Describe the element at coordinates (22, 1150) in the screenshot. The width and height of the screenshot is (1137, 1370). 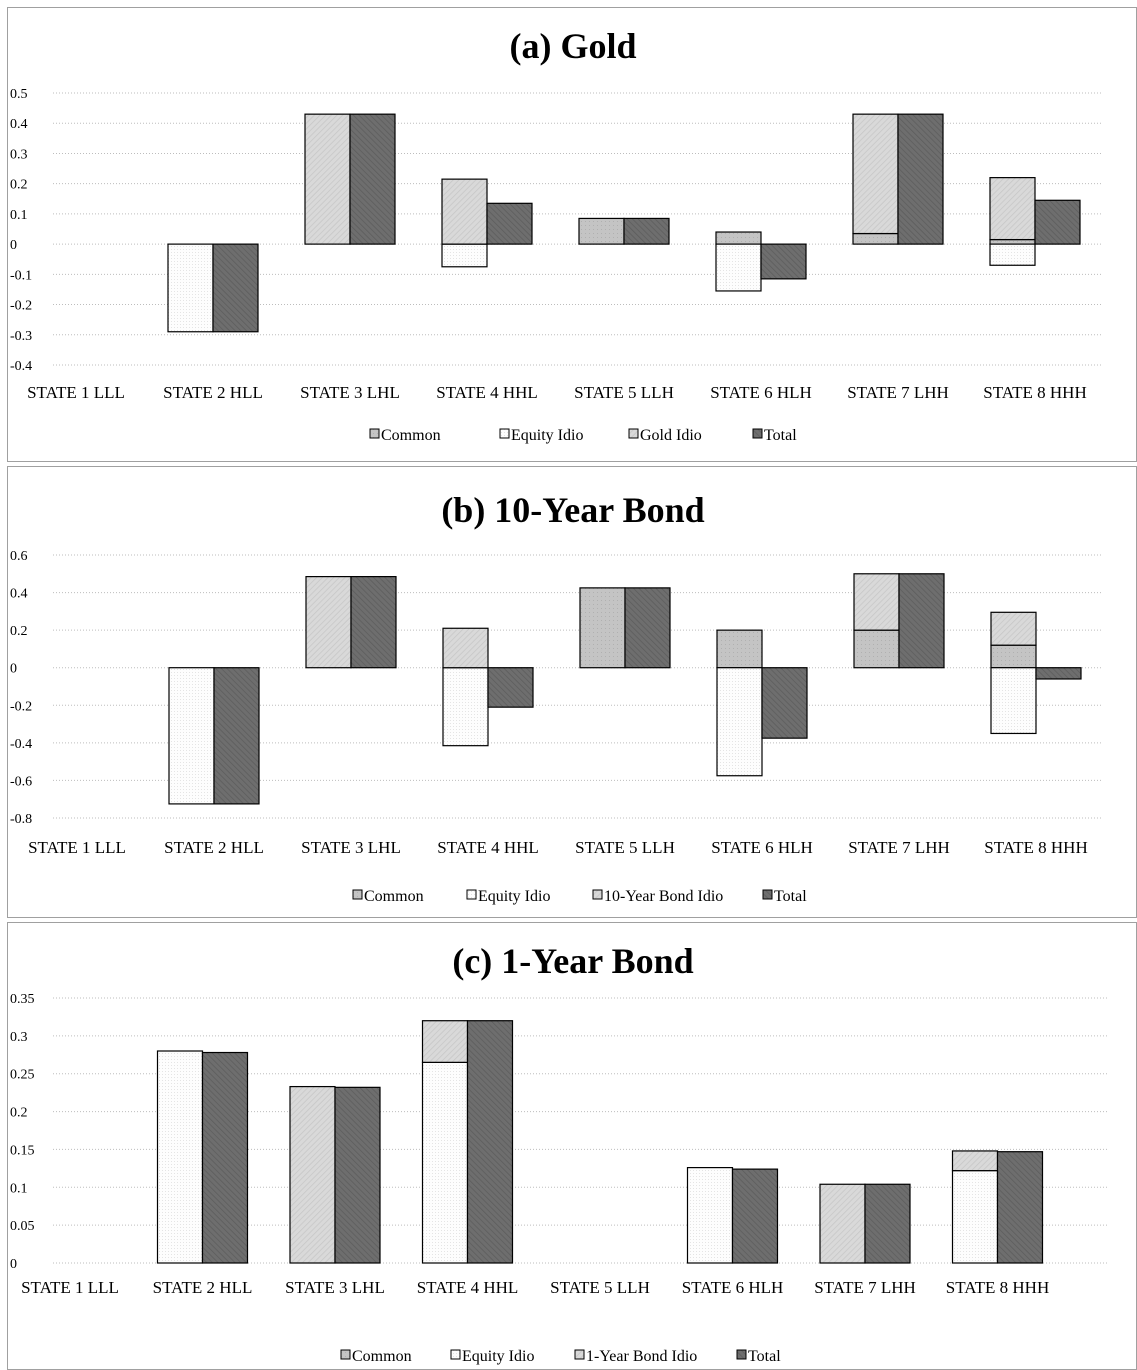
I see `y-tick-label: 0.15` at that location.